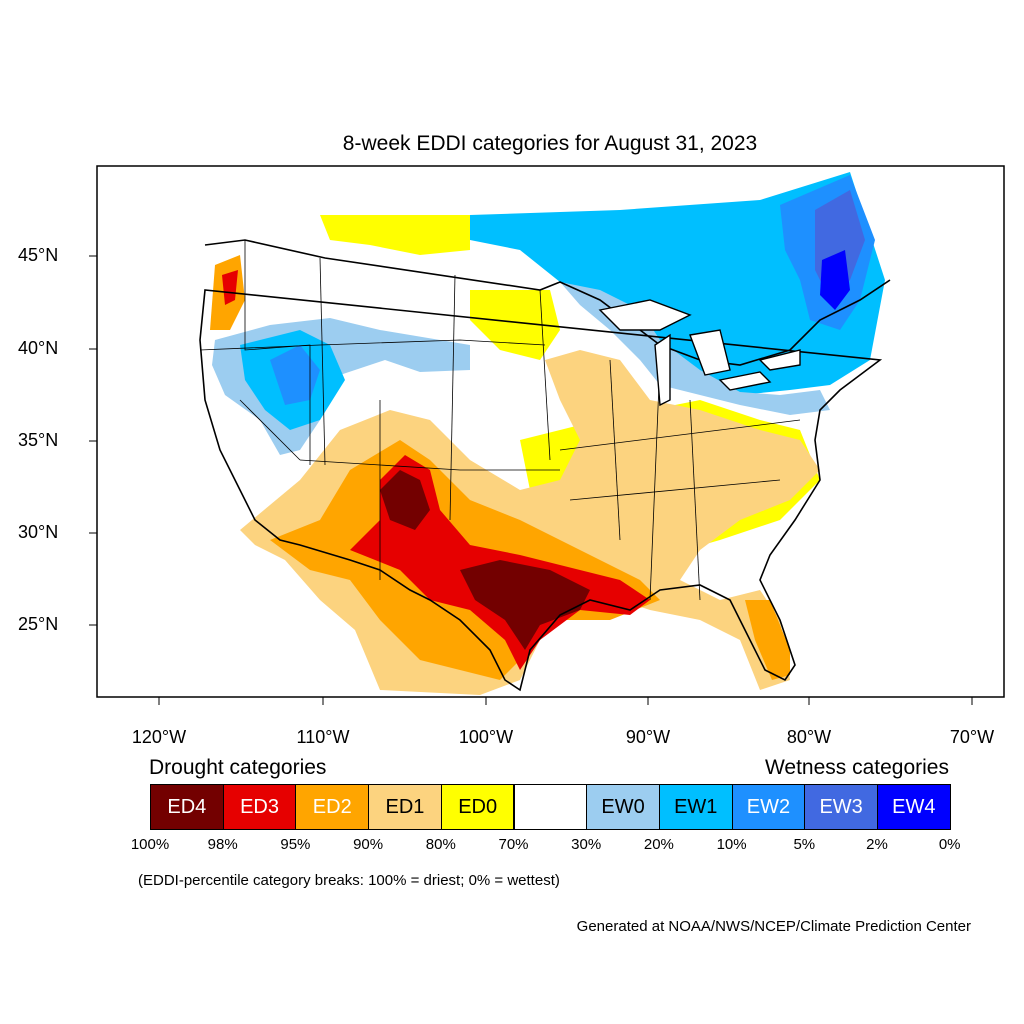 Image resolution: width=1024 pixels, height=1024 pixels. I want to click on legend-percentile: 0%, so click(949, 844).